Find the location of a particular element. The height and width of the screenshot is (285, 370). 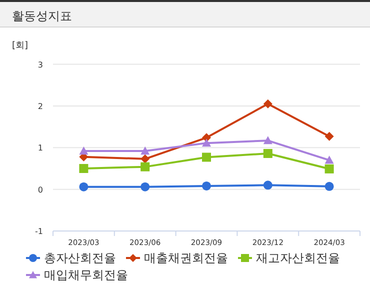

y-tick-label: -1 is located at coordinates (39, 231).